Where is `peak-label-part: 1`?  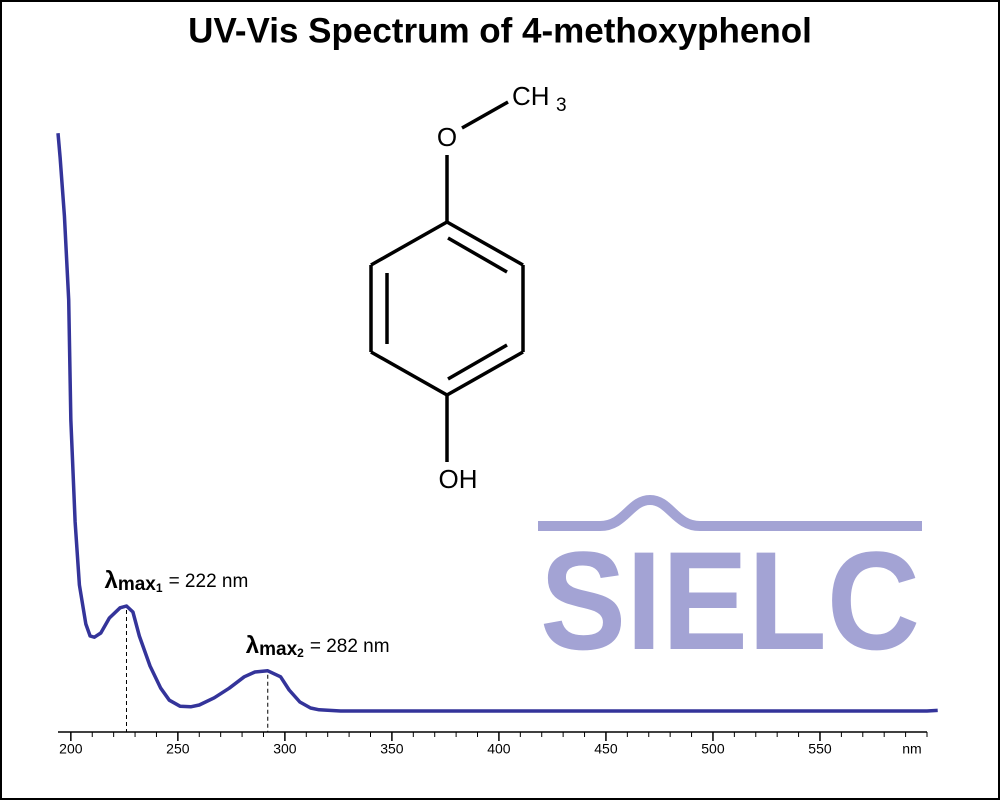 peak-label-part: 1 is located at coordinates (159, 588).